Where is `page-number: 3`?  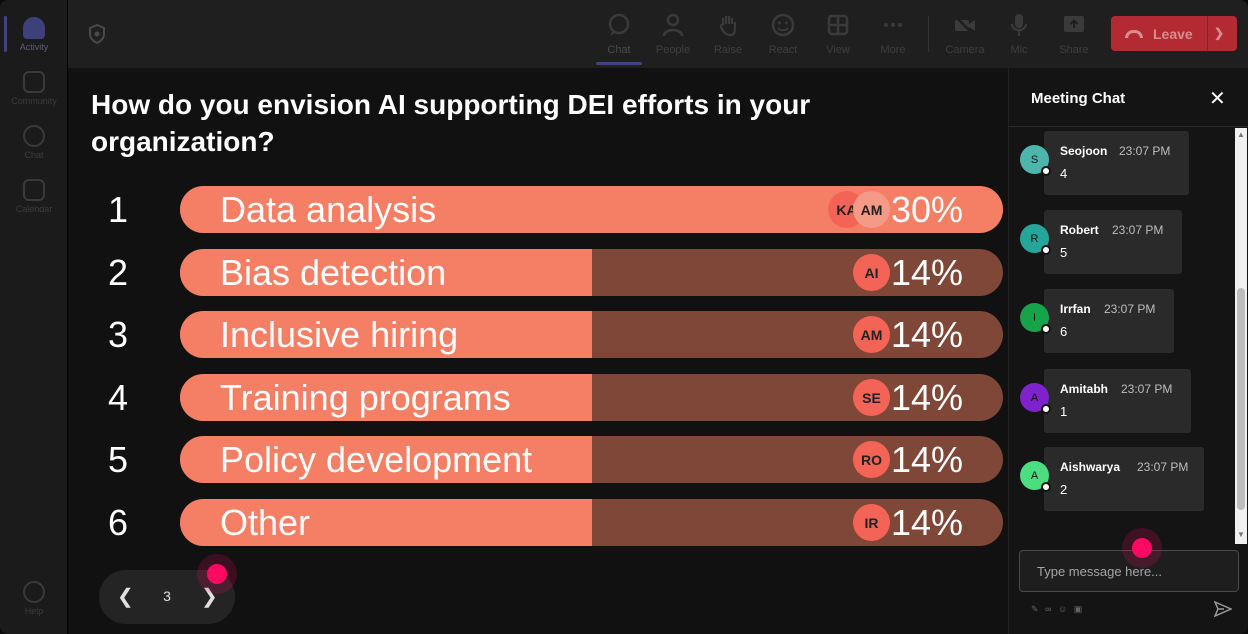 page-number: 3 is located at coordinates (167, 596).